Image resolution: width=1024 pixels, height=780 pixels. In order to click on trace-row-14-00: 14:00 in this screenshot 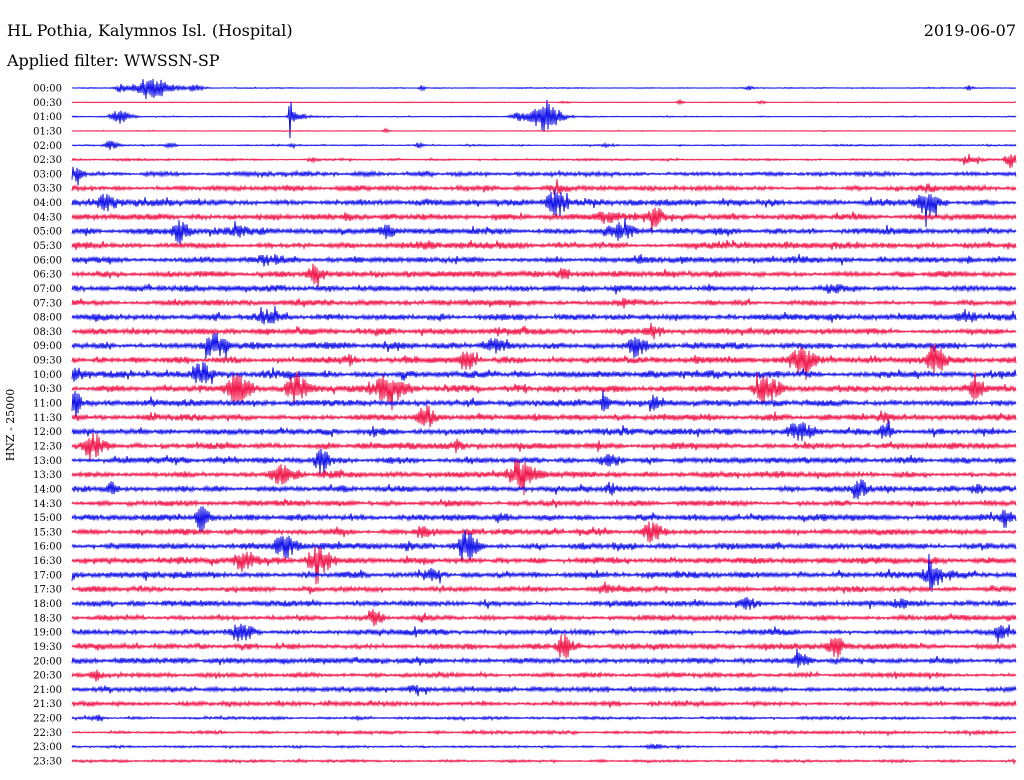, I will do `click(525, 489)`.